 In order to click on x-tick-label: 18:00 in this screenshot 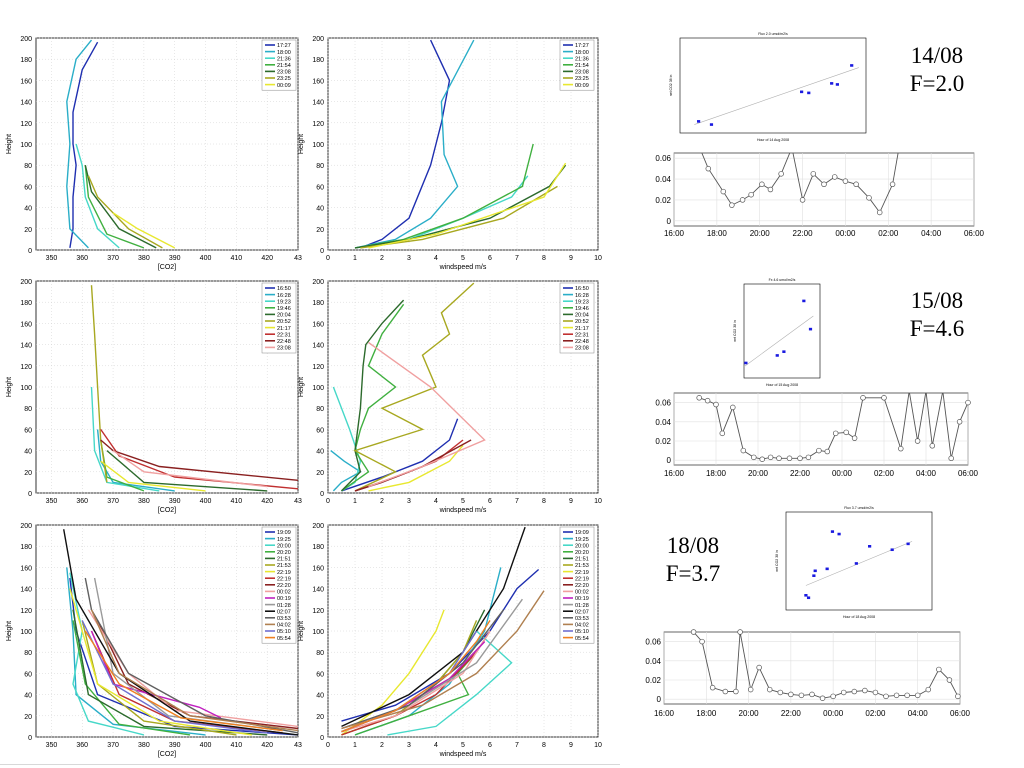, I will do `click(706, 713)`.